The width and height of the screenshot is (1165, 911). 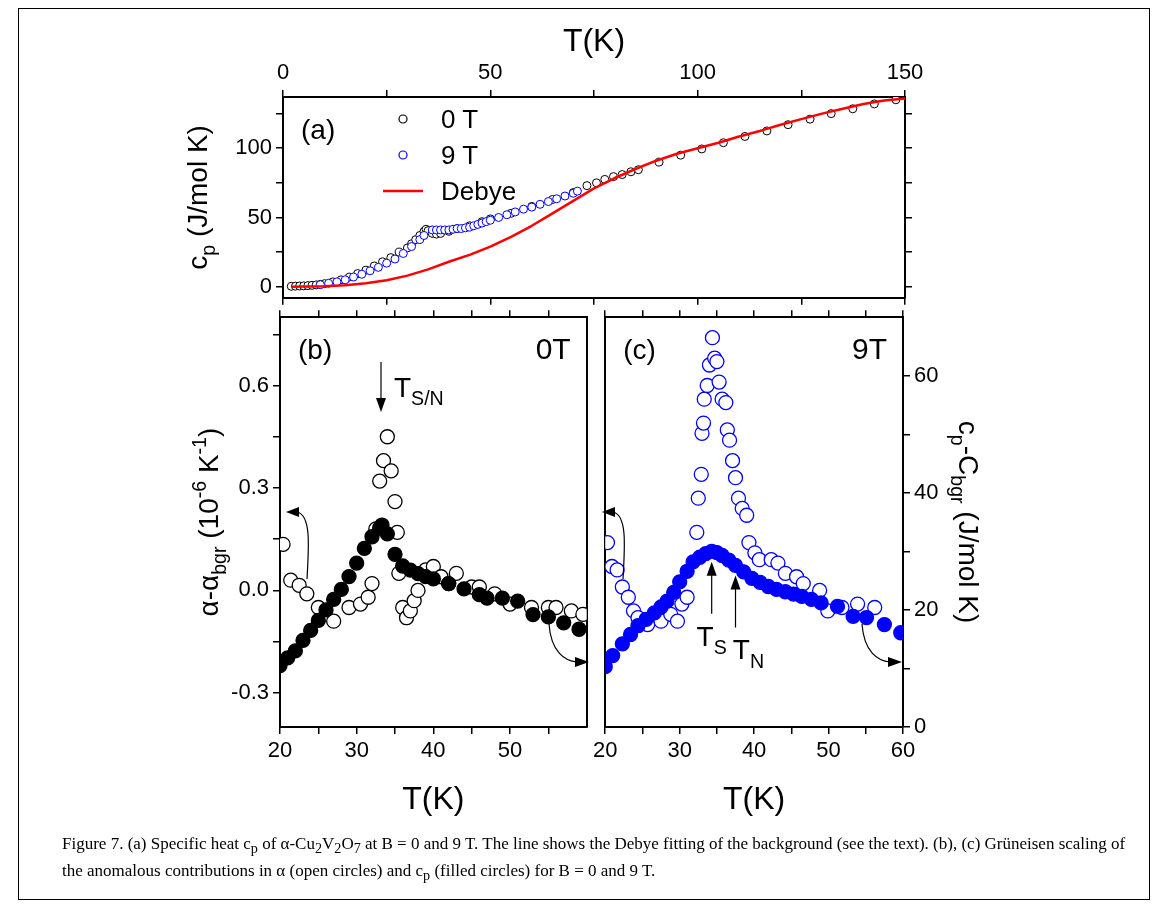 What do you see at coordinates (253, 589) in the screenshot?
I see `y-tick-label: 0.0` at bounding box center [253, 589].